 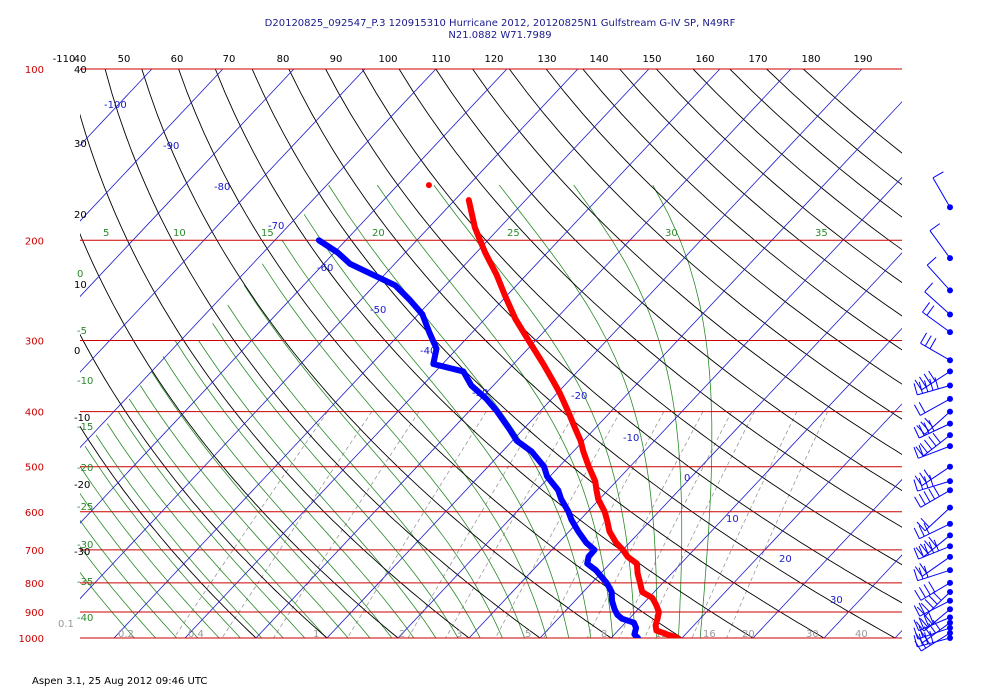 What do you see at coordinates (579, 396) in the screenshot?
I see `isotherm-label: -20` at bounding box center [579, 396].